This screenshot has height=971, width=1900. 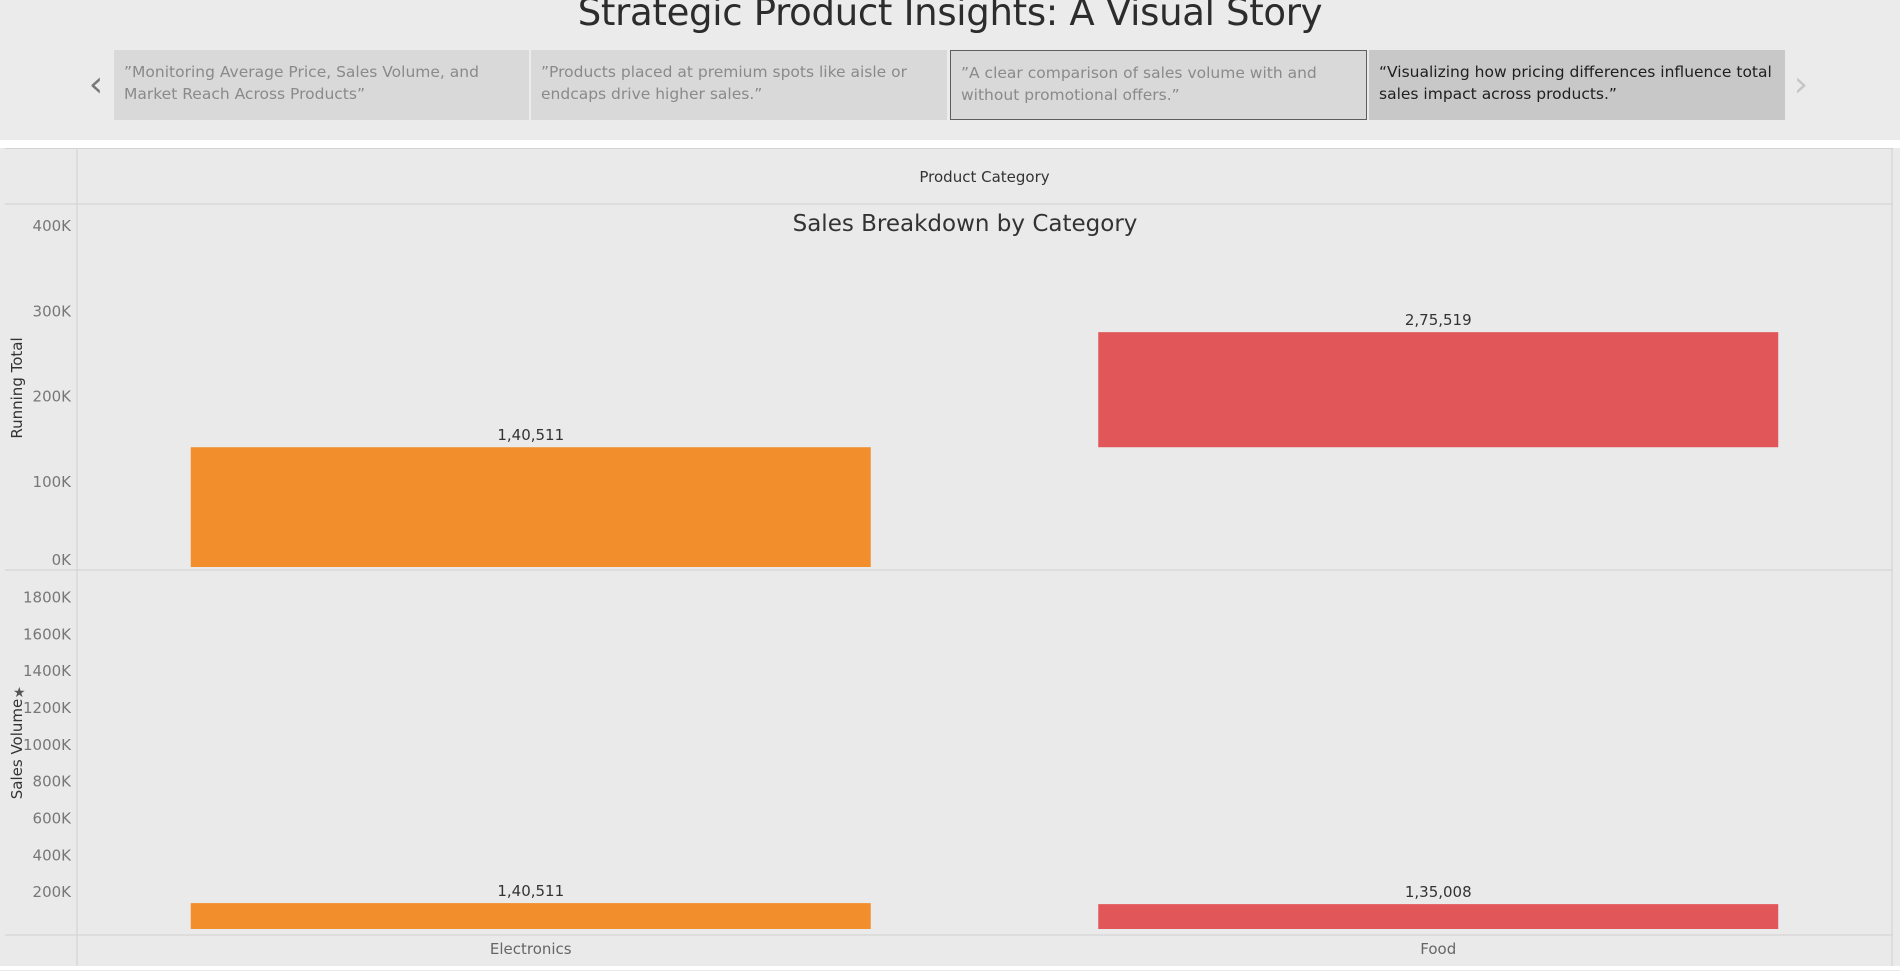 What do you see at coordinates (531, 949) in the screenshot?
I see `x-tick-label: Electronics` at bounding box center [531, 949].